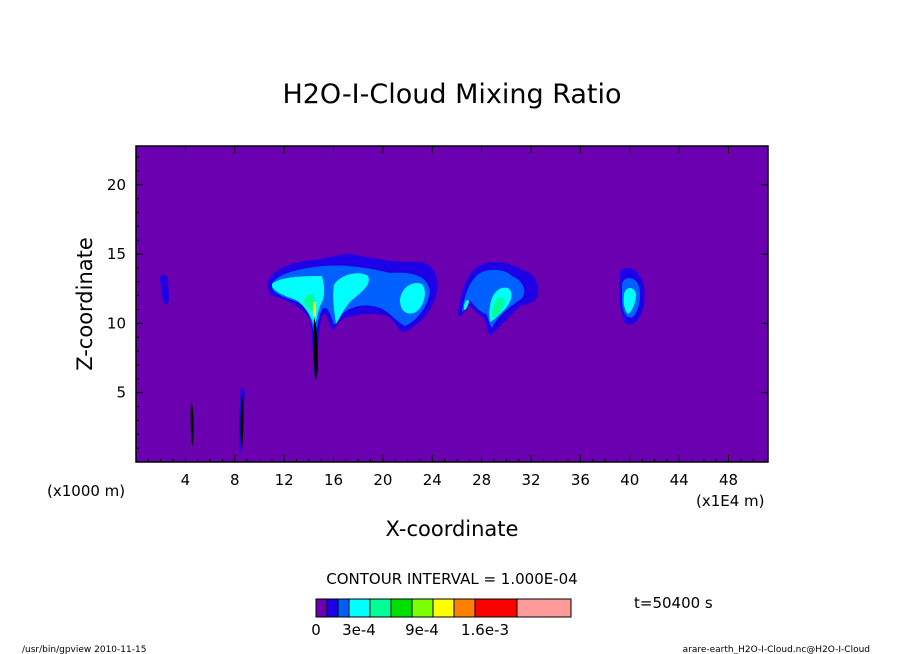 This screenshot has height=654, width=904. What do you see at coordinates (412, 298) in the screenshot?
I see `contour-main-cyan-right` at bounding box center [412, 298].